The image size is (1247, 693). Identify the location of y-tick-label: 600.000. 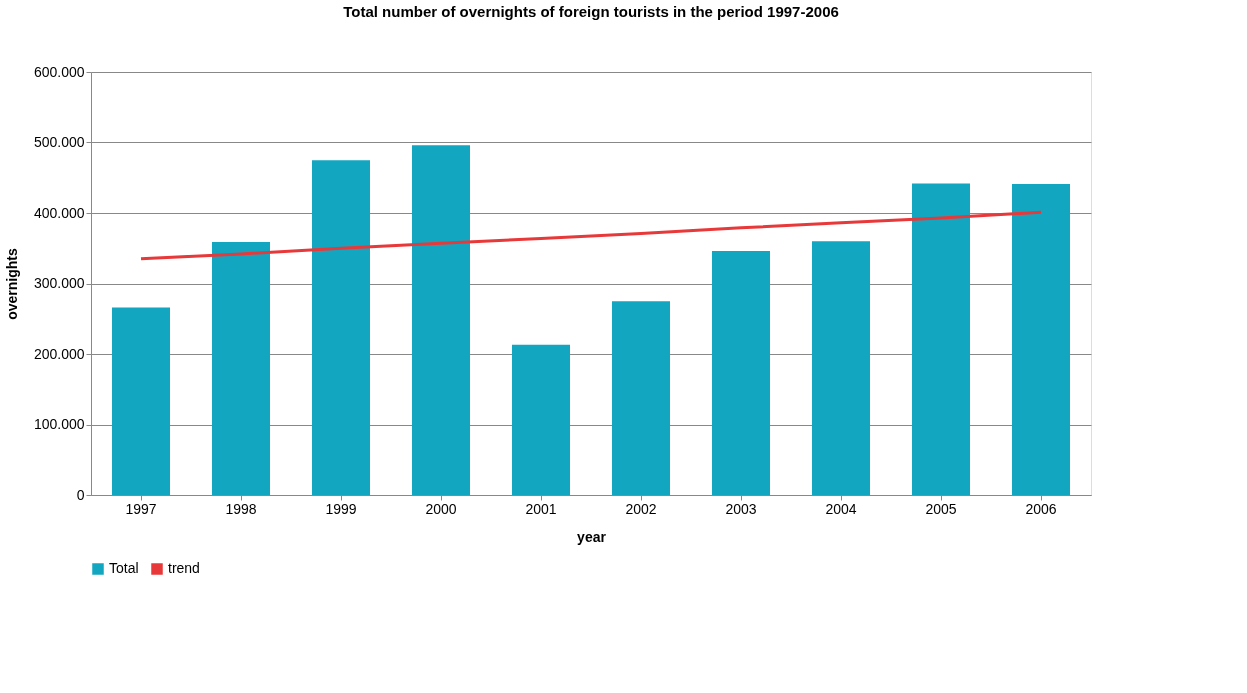
(59, 71).